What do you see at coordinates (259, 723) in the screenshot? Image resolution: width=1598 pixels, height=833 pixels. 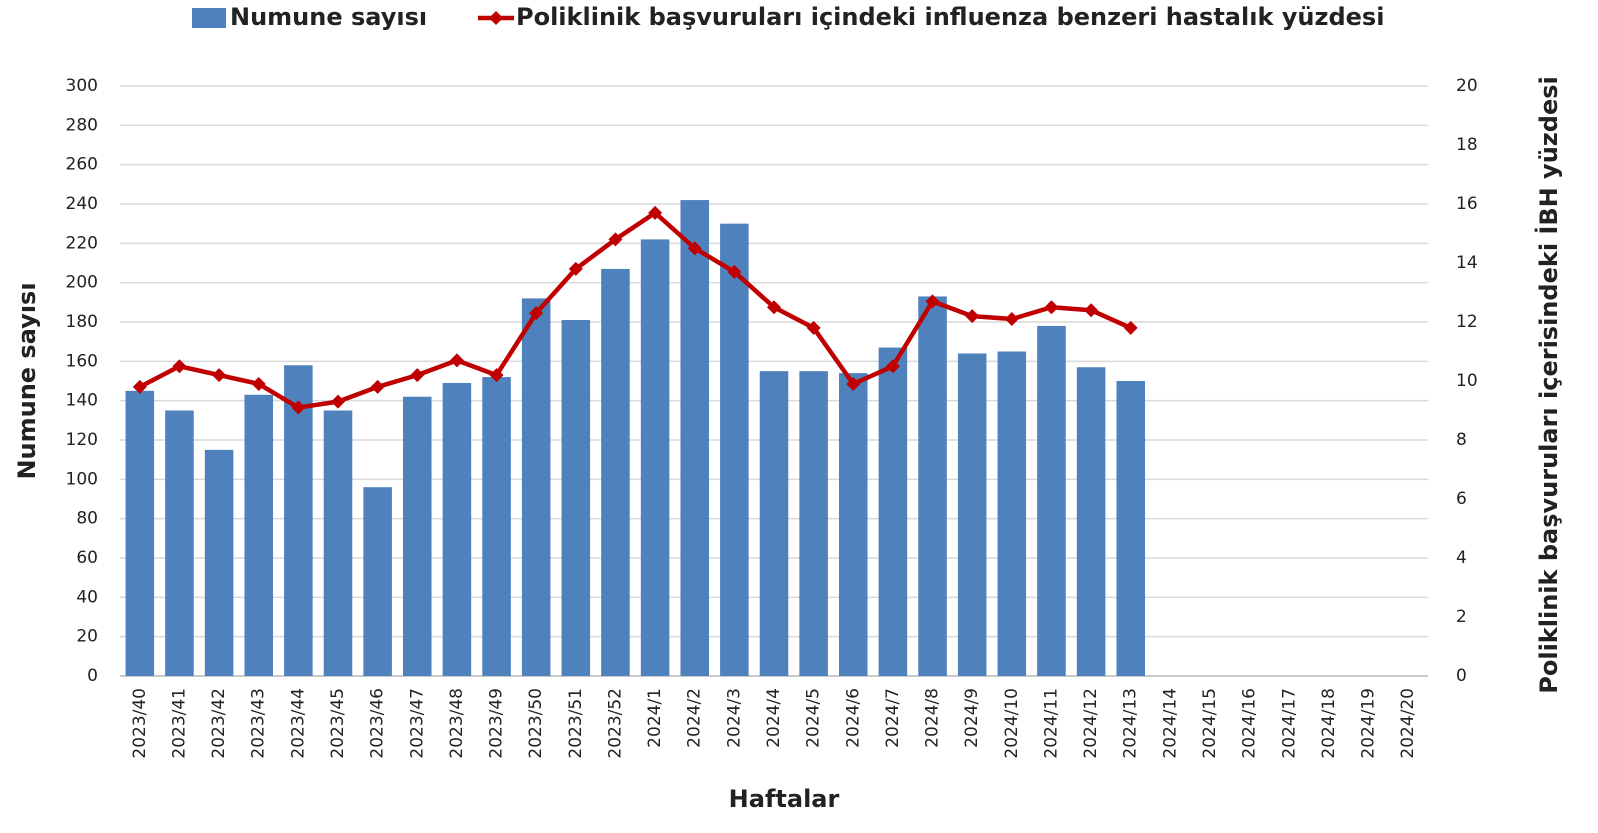 I see `x-tick-label: 2023/43` at bounding box center [259, 723].